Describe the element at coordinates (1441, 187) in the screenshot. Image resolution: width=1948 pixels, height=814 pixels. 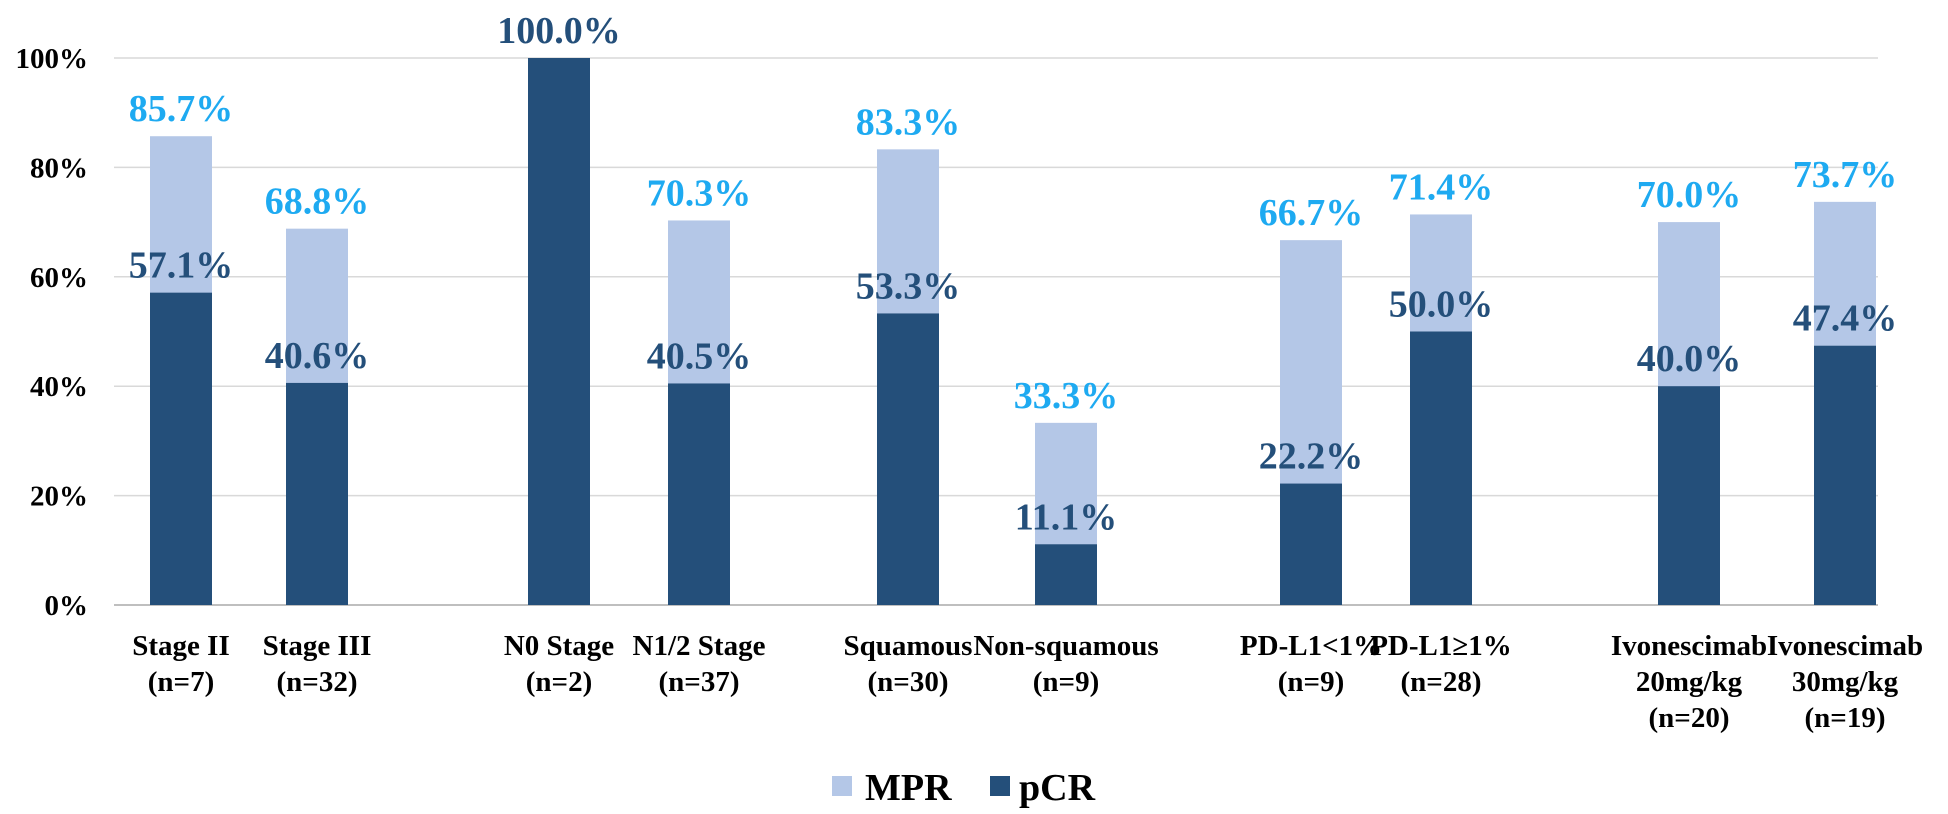
I see `data-label-mpr: 71.4%` at that location.